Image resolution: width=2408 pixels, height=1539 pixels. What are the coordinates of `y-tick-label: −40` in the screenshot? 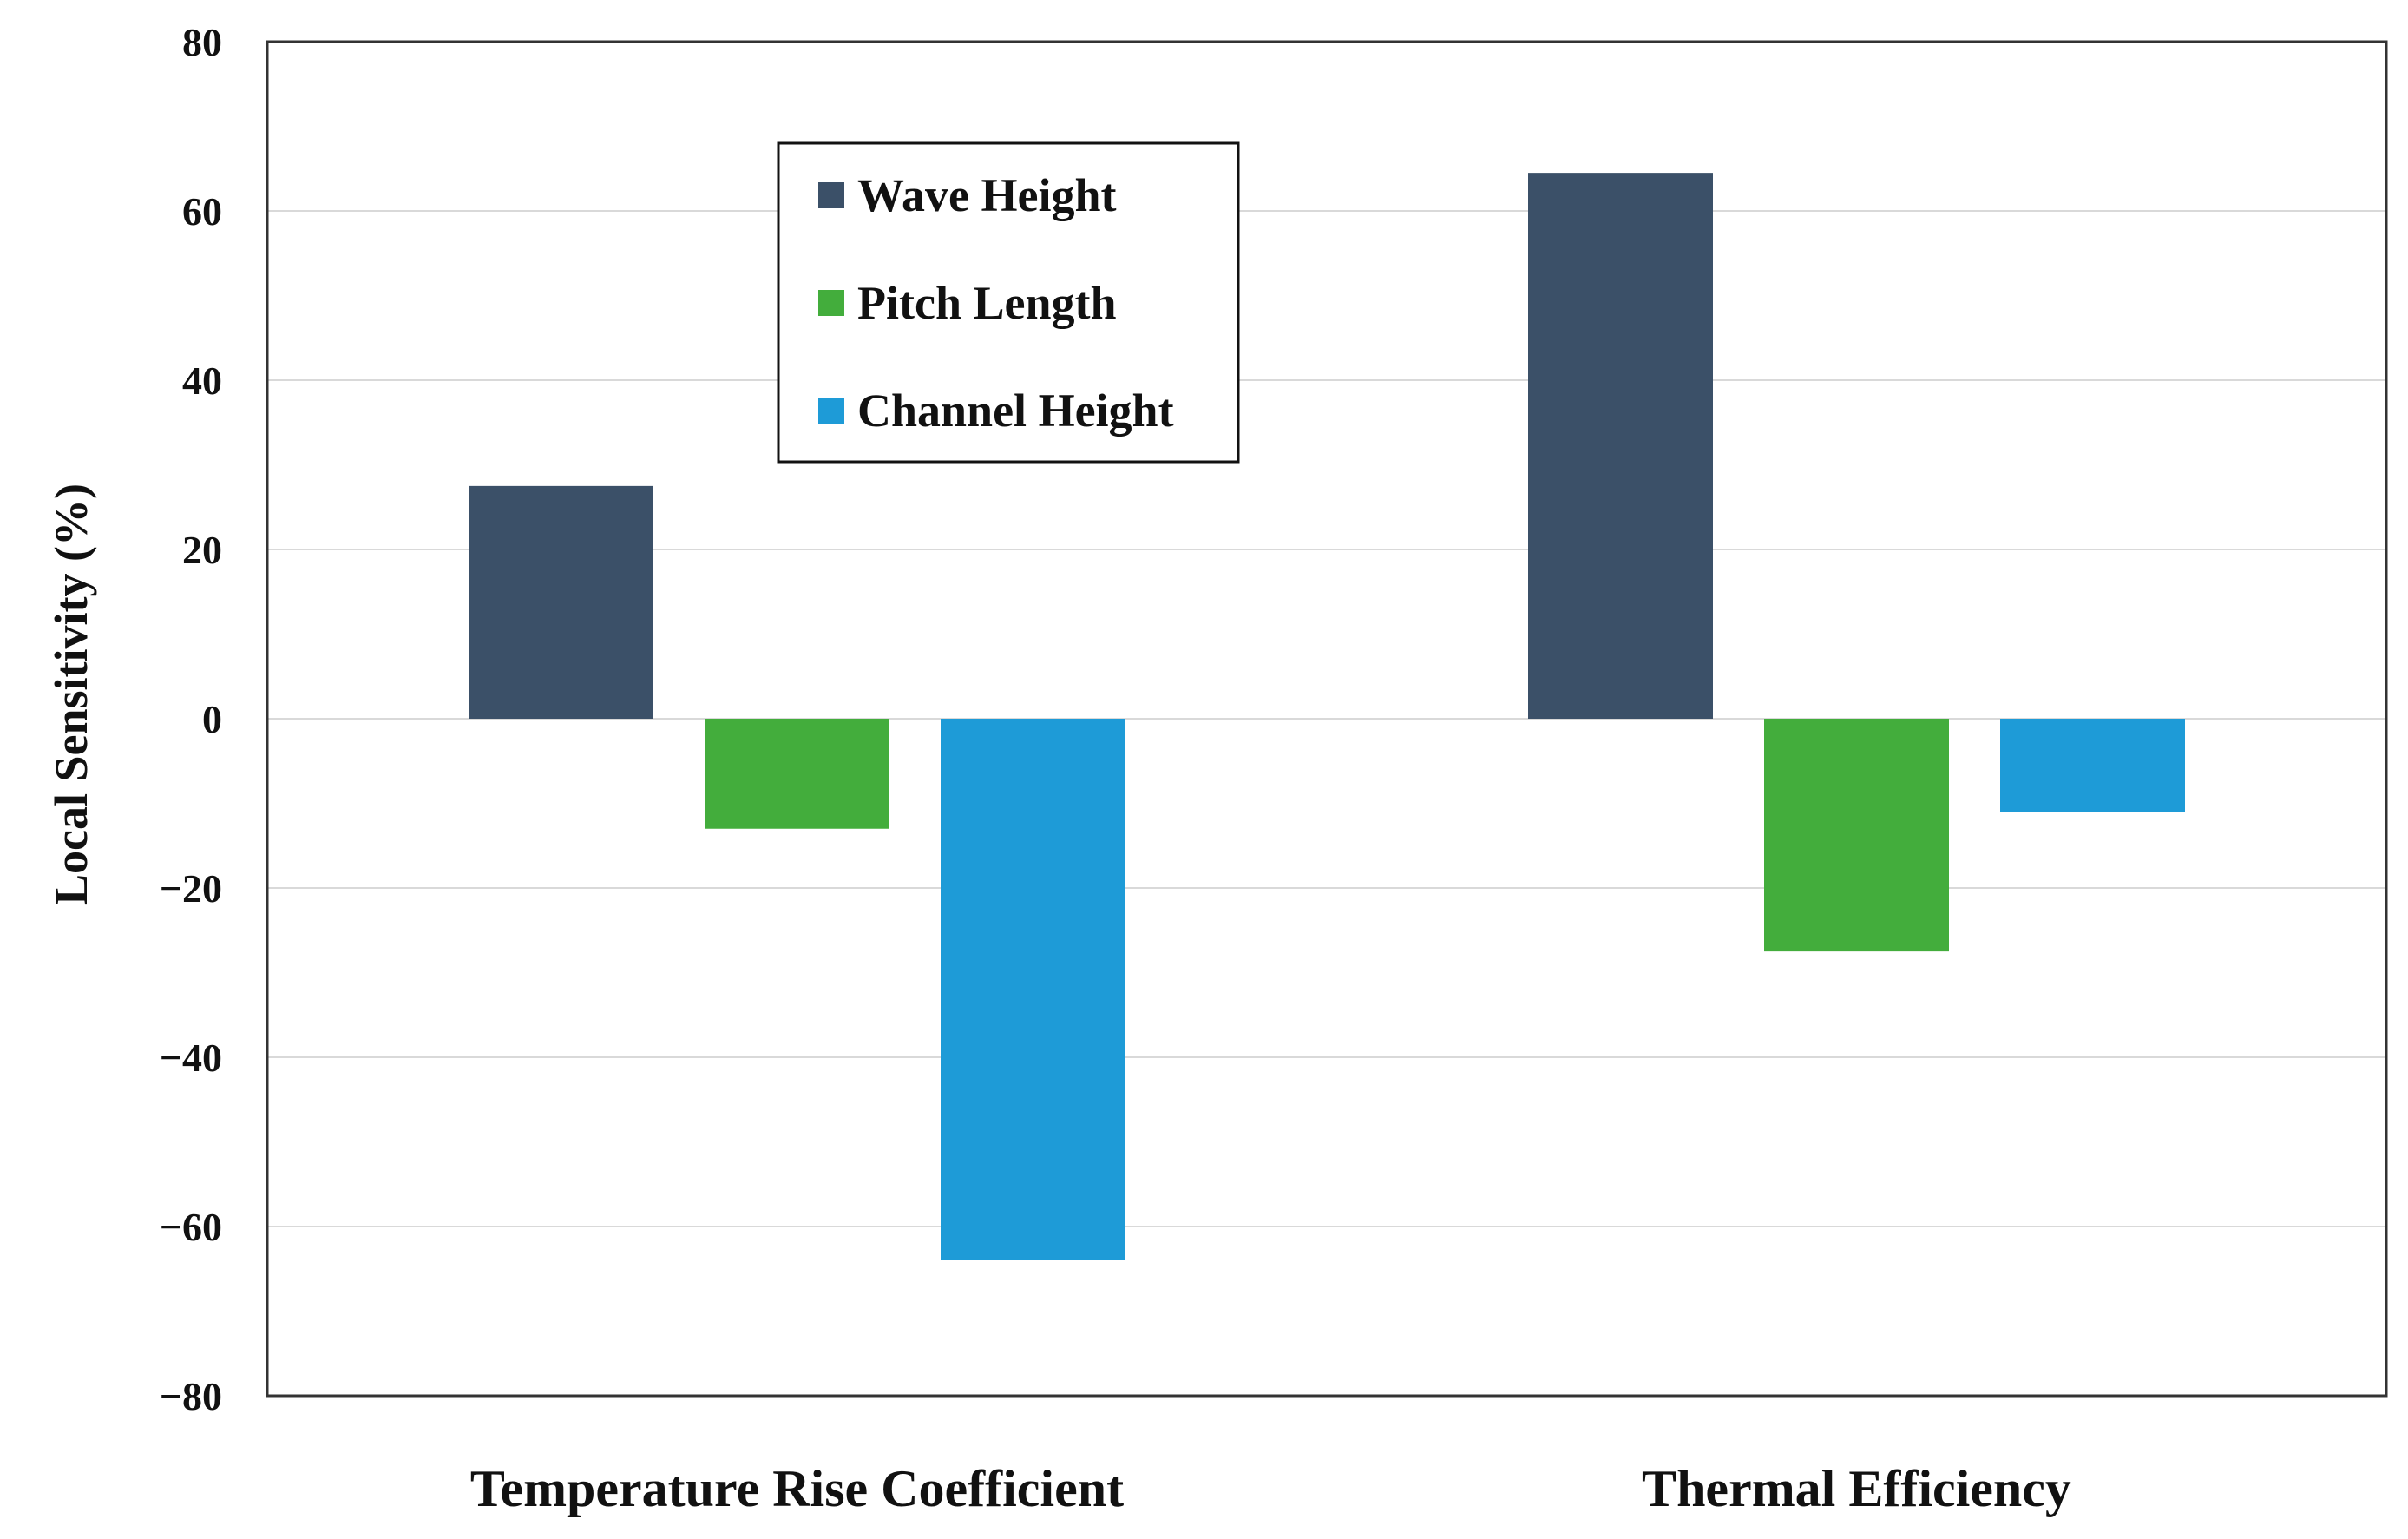 It's located at (191, 1058).